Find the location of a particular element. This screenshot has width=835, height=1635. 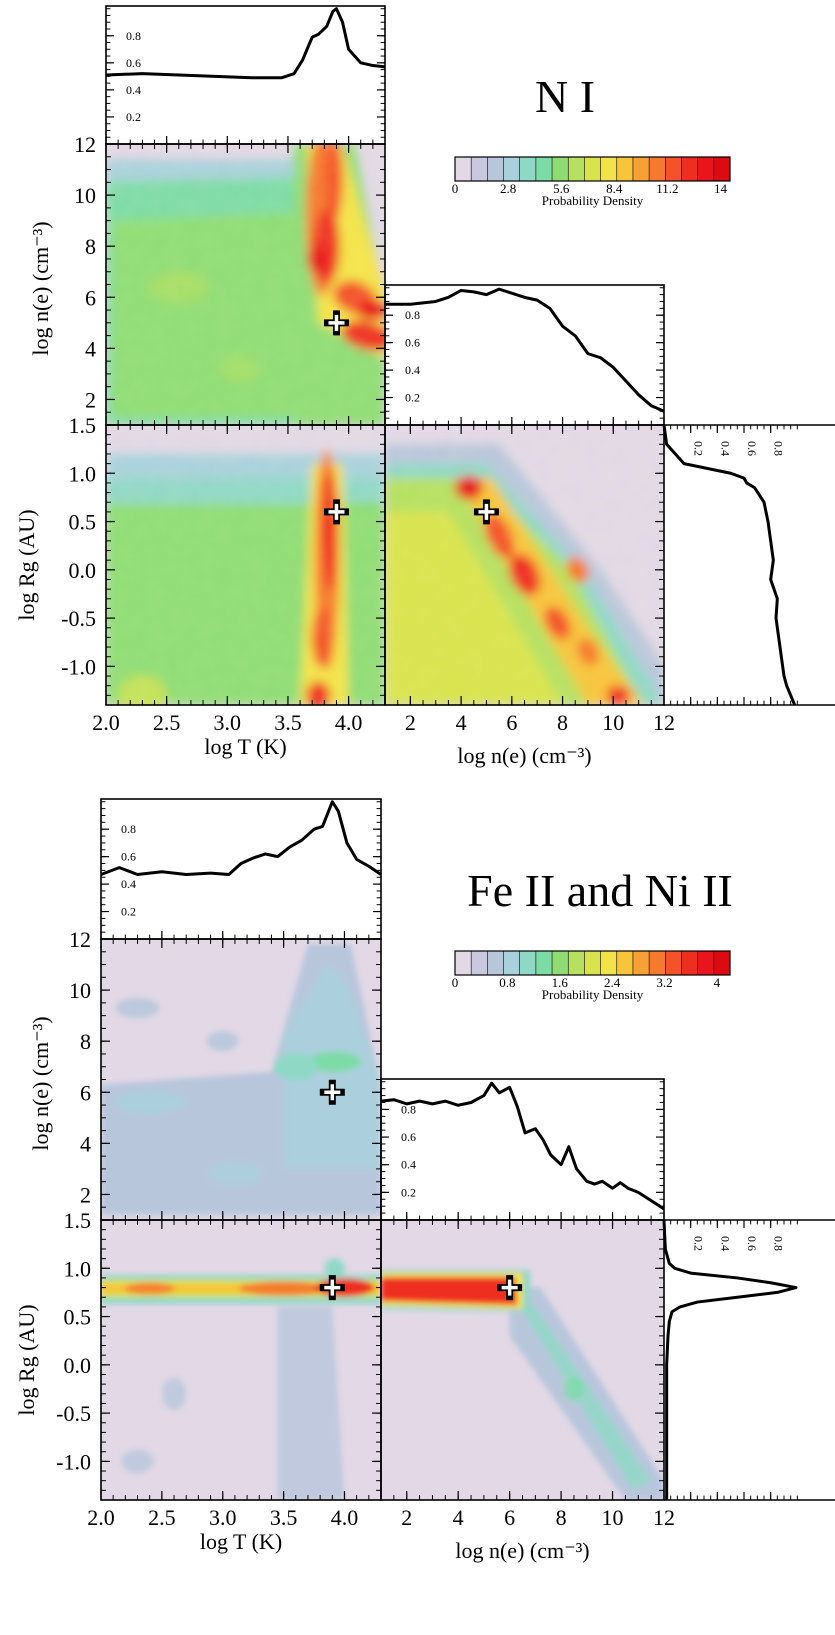

logNe-y-axis-label: log n(e) (cm⁻³) is located at coordinates (40, 1083).